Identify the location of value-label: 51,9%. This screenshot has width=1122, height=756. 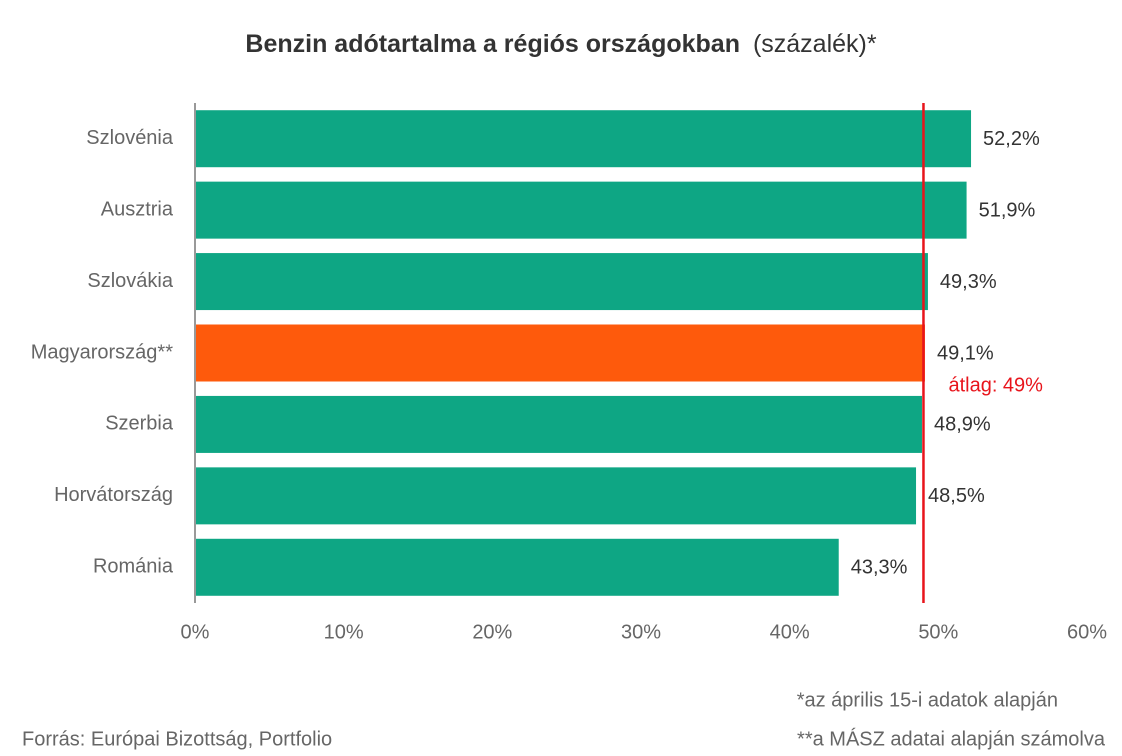
(1007, 210).